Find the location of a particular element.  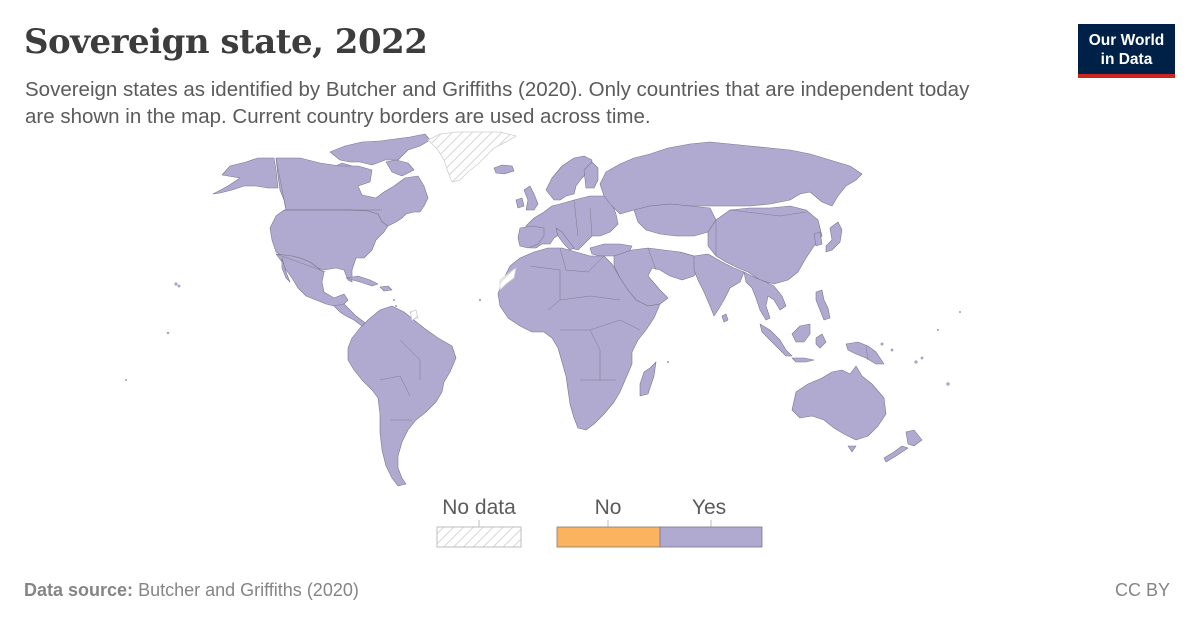

country-korea is located at coordinates (818, 239).